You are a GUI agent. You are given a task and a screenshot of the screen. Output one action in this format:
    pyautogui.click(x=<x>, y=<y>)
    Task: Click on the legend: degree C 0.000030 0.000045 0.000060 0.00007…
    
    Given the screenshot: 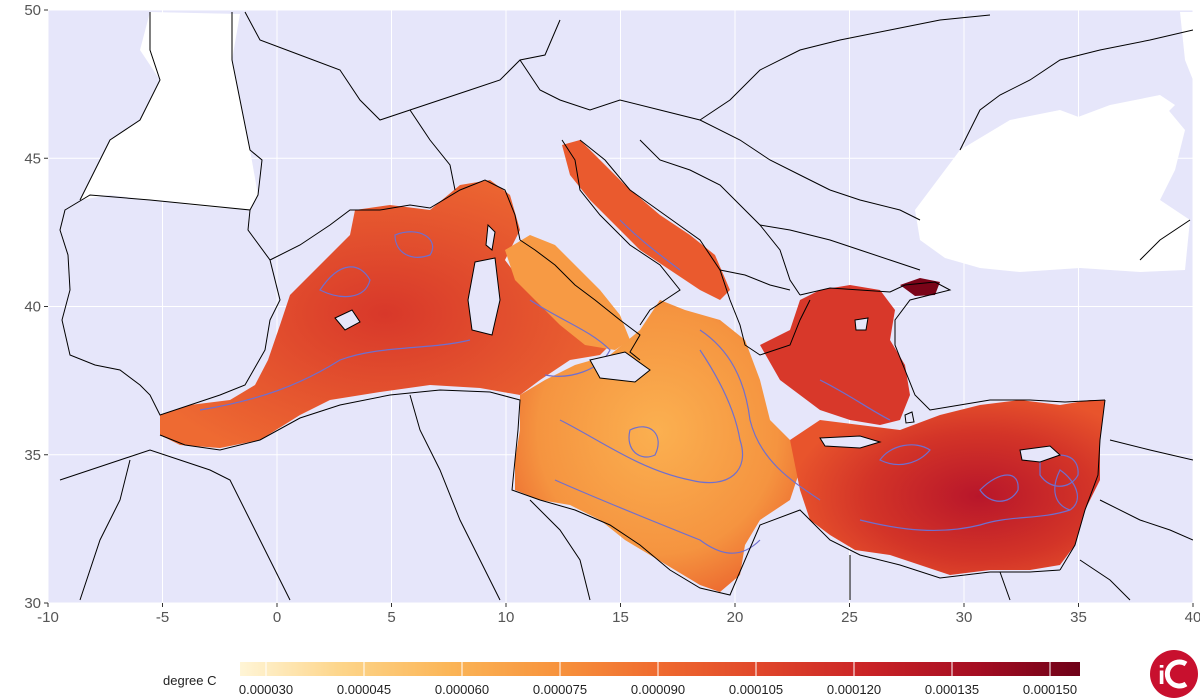 What is the action you would take?
    pyautogui.click(x=621, y=679)
    